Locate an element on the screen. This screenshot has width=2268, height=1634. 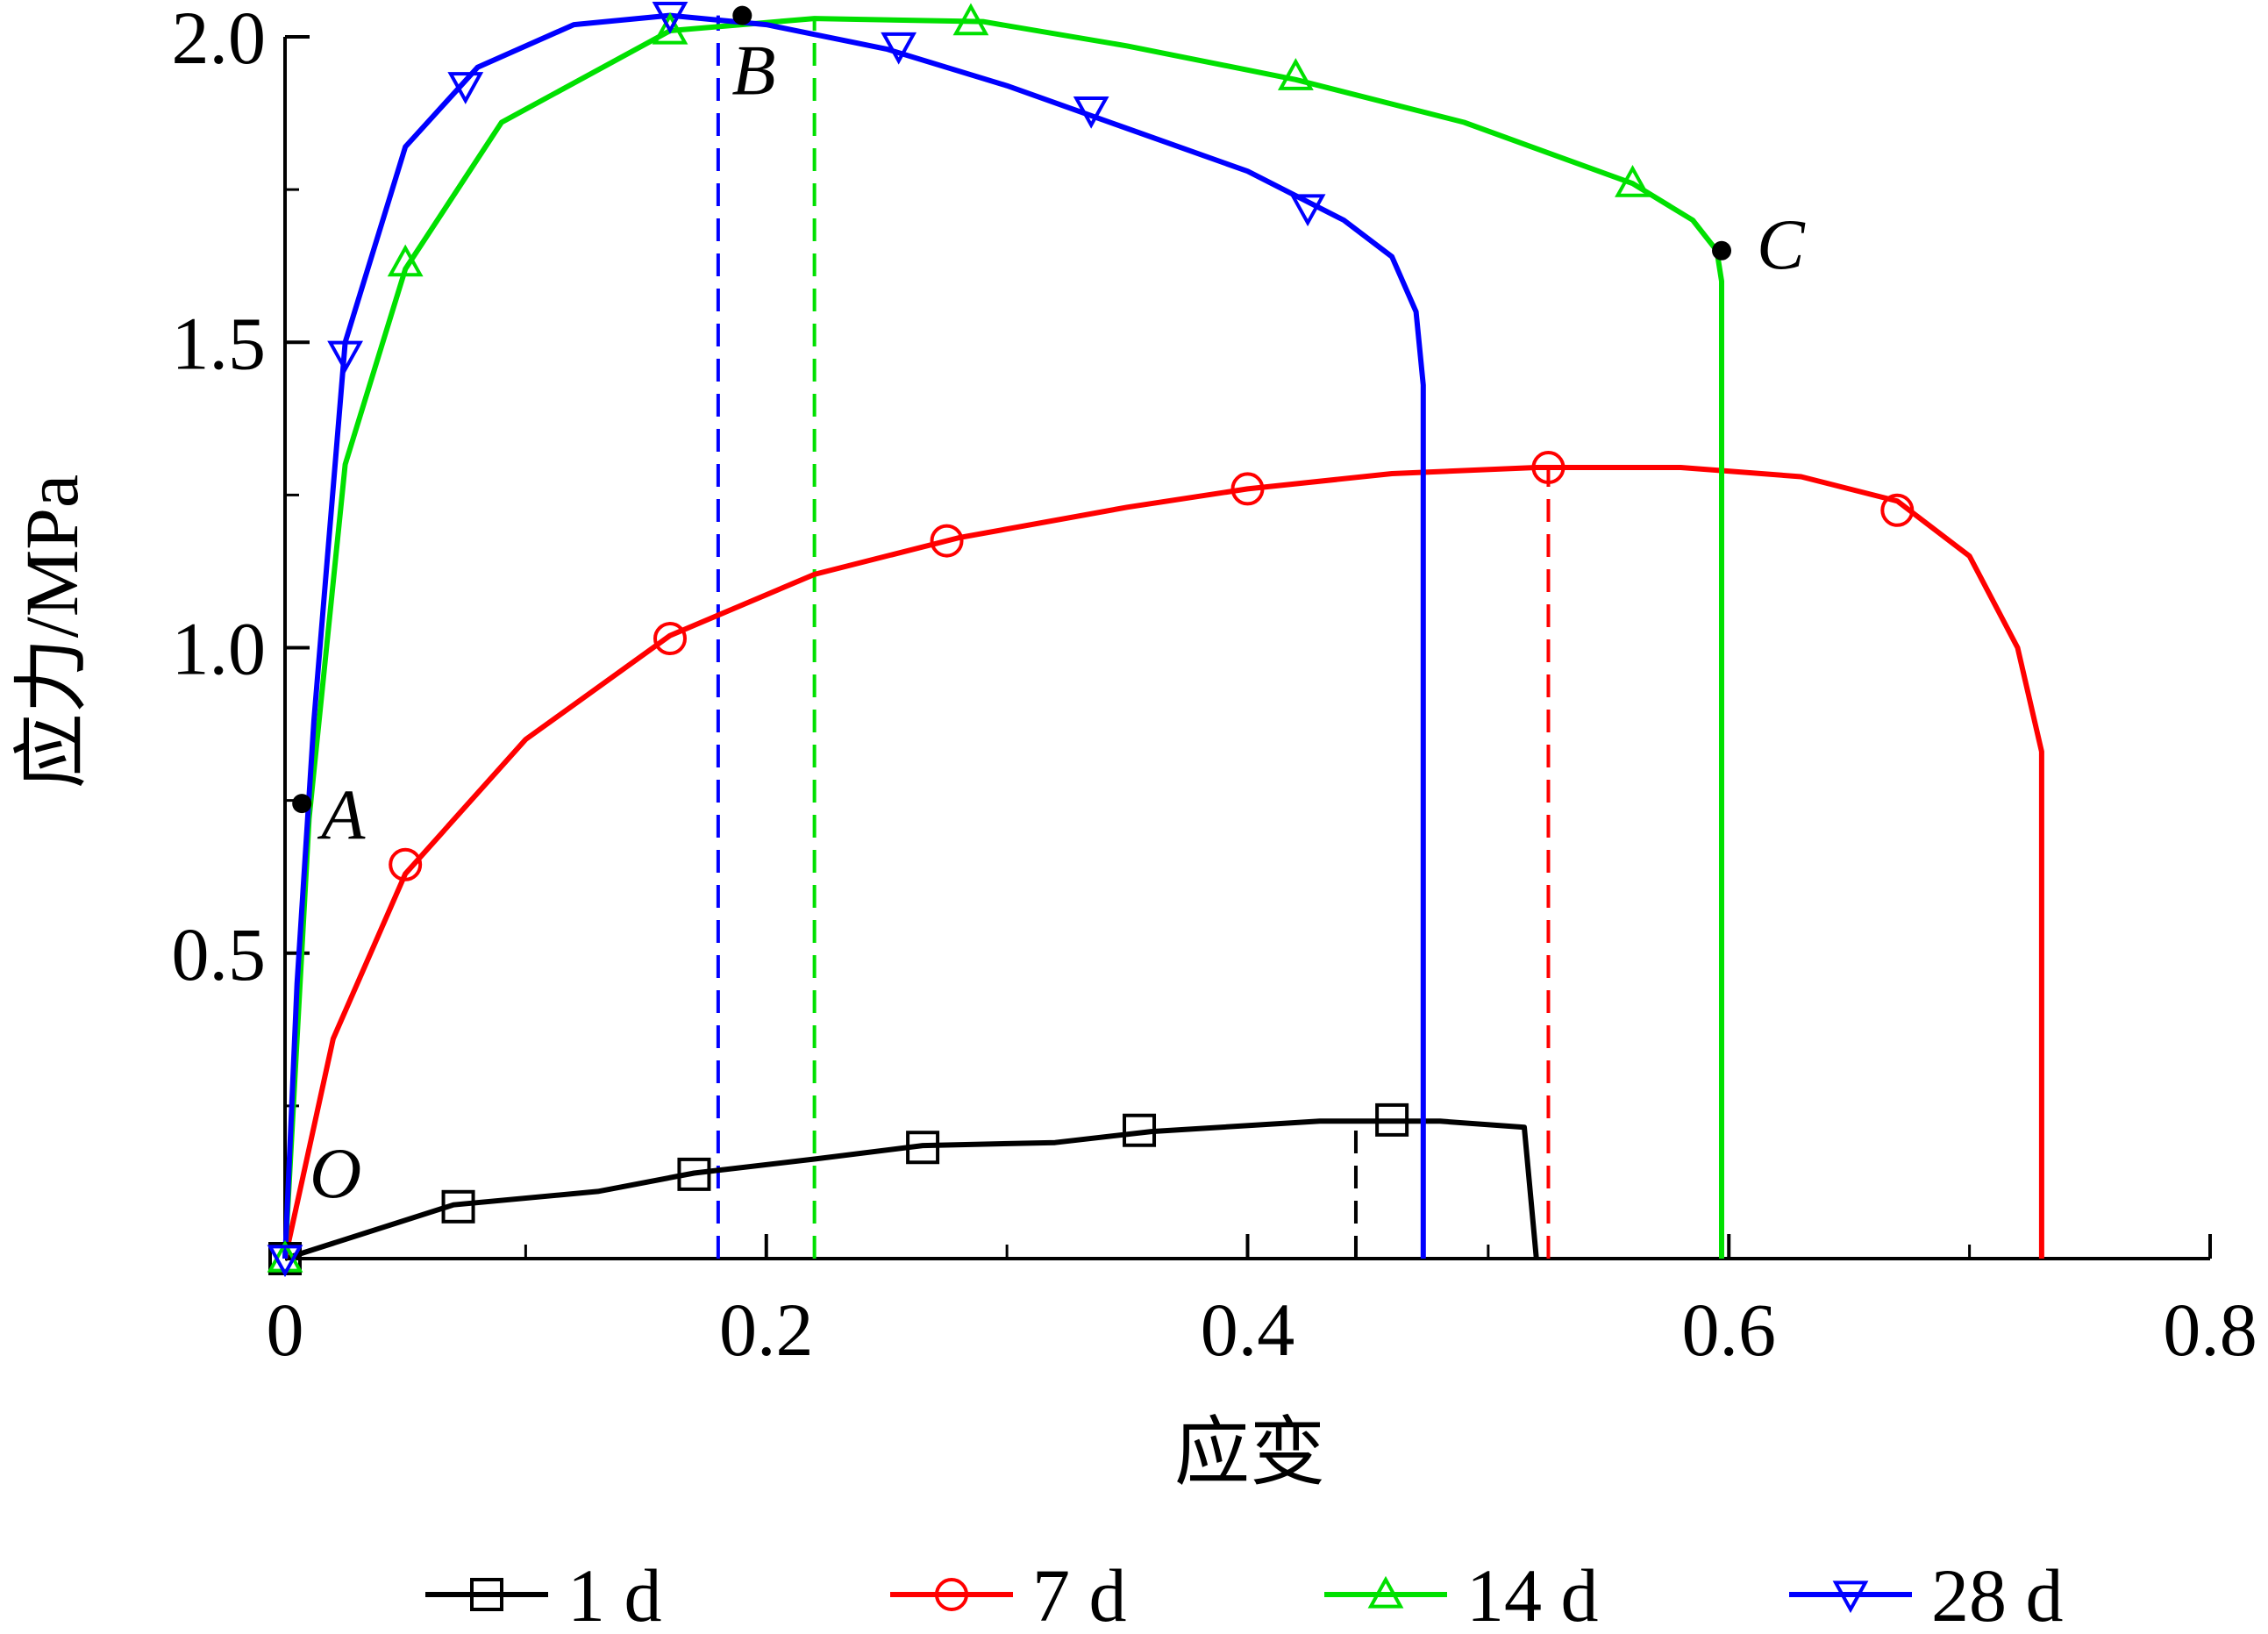
legend: 1 d 7 d 14 d 28 d is located at coordinates (1244, 1593).